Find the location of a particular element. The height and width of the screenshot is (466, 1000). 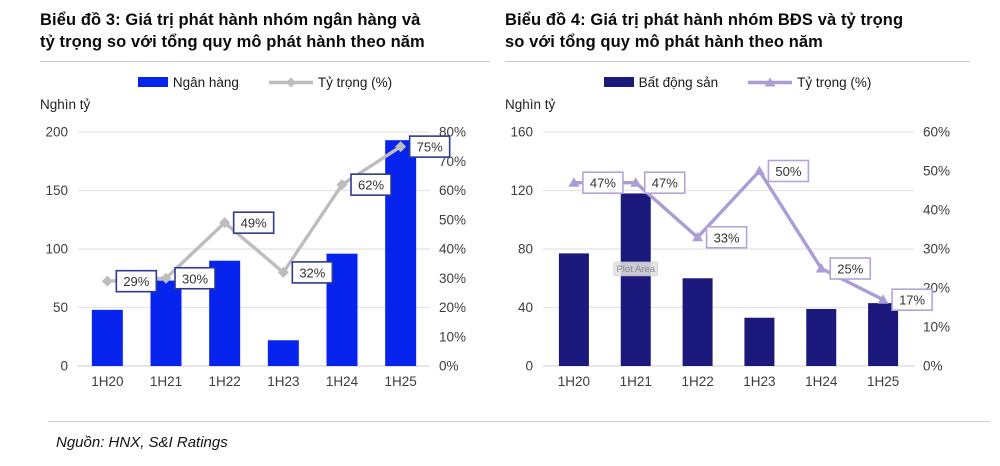

svg-text: 75% is located at coordinates (430, 146).